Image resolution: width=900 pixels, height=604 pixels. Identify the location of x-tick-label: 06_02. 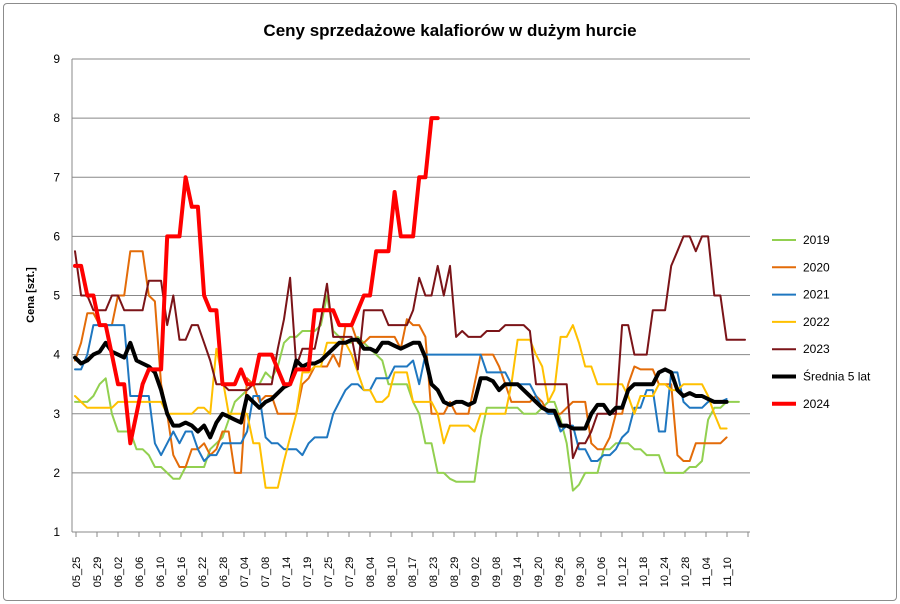
(119, 572).